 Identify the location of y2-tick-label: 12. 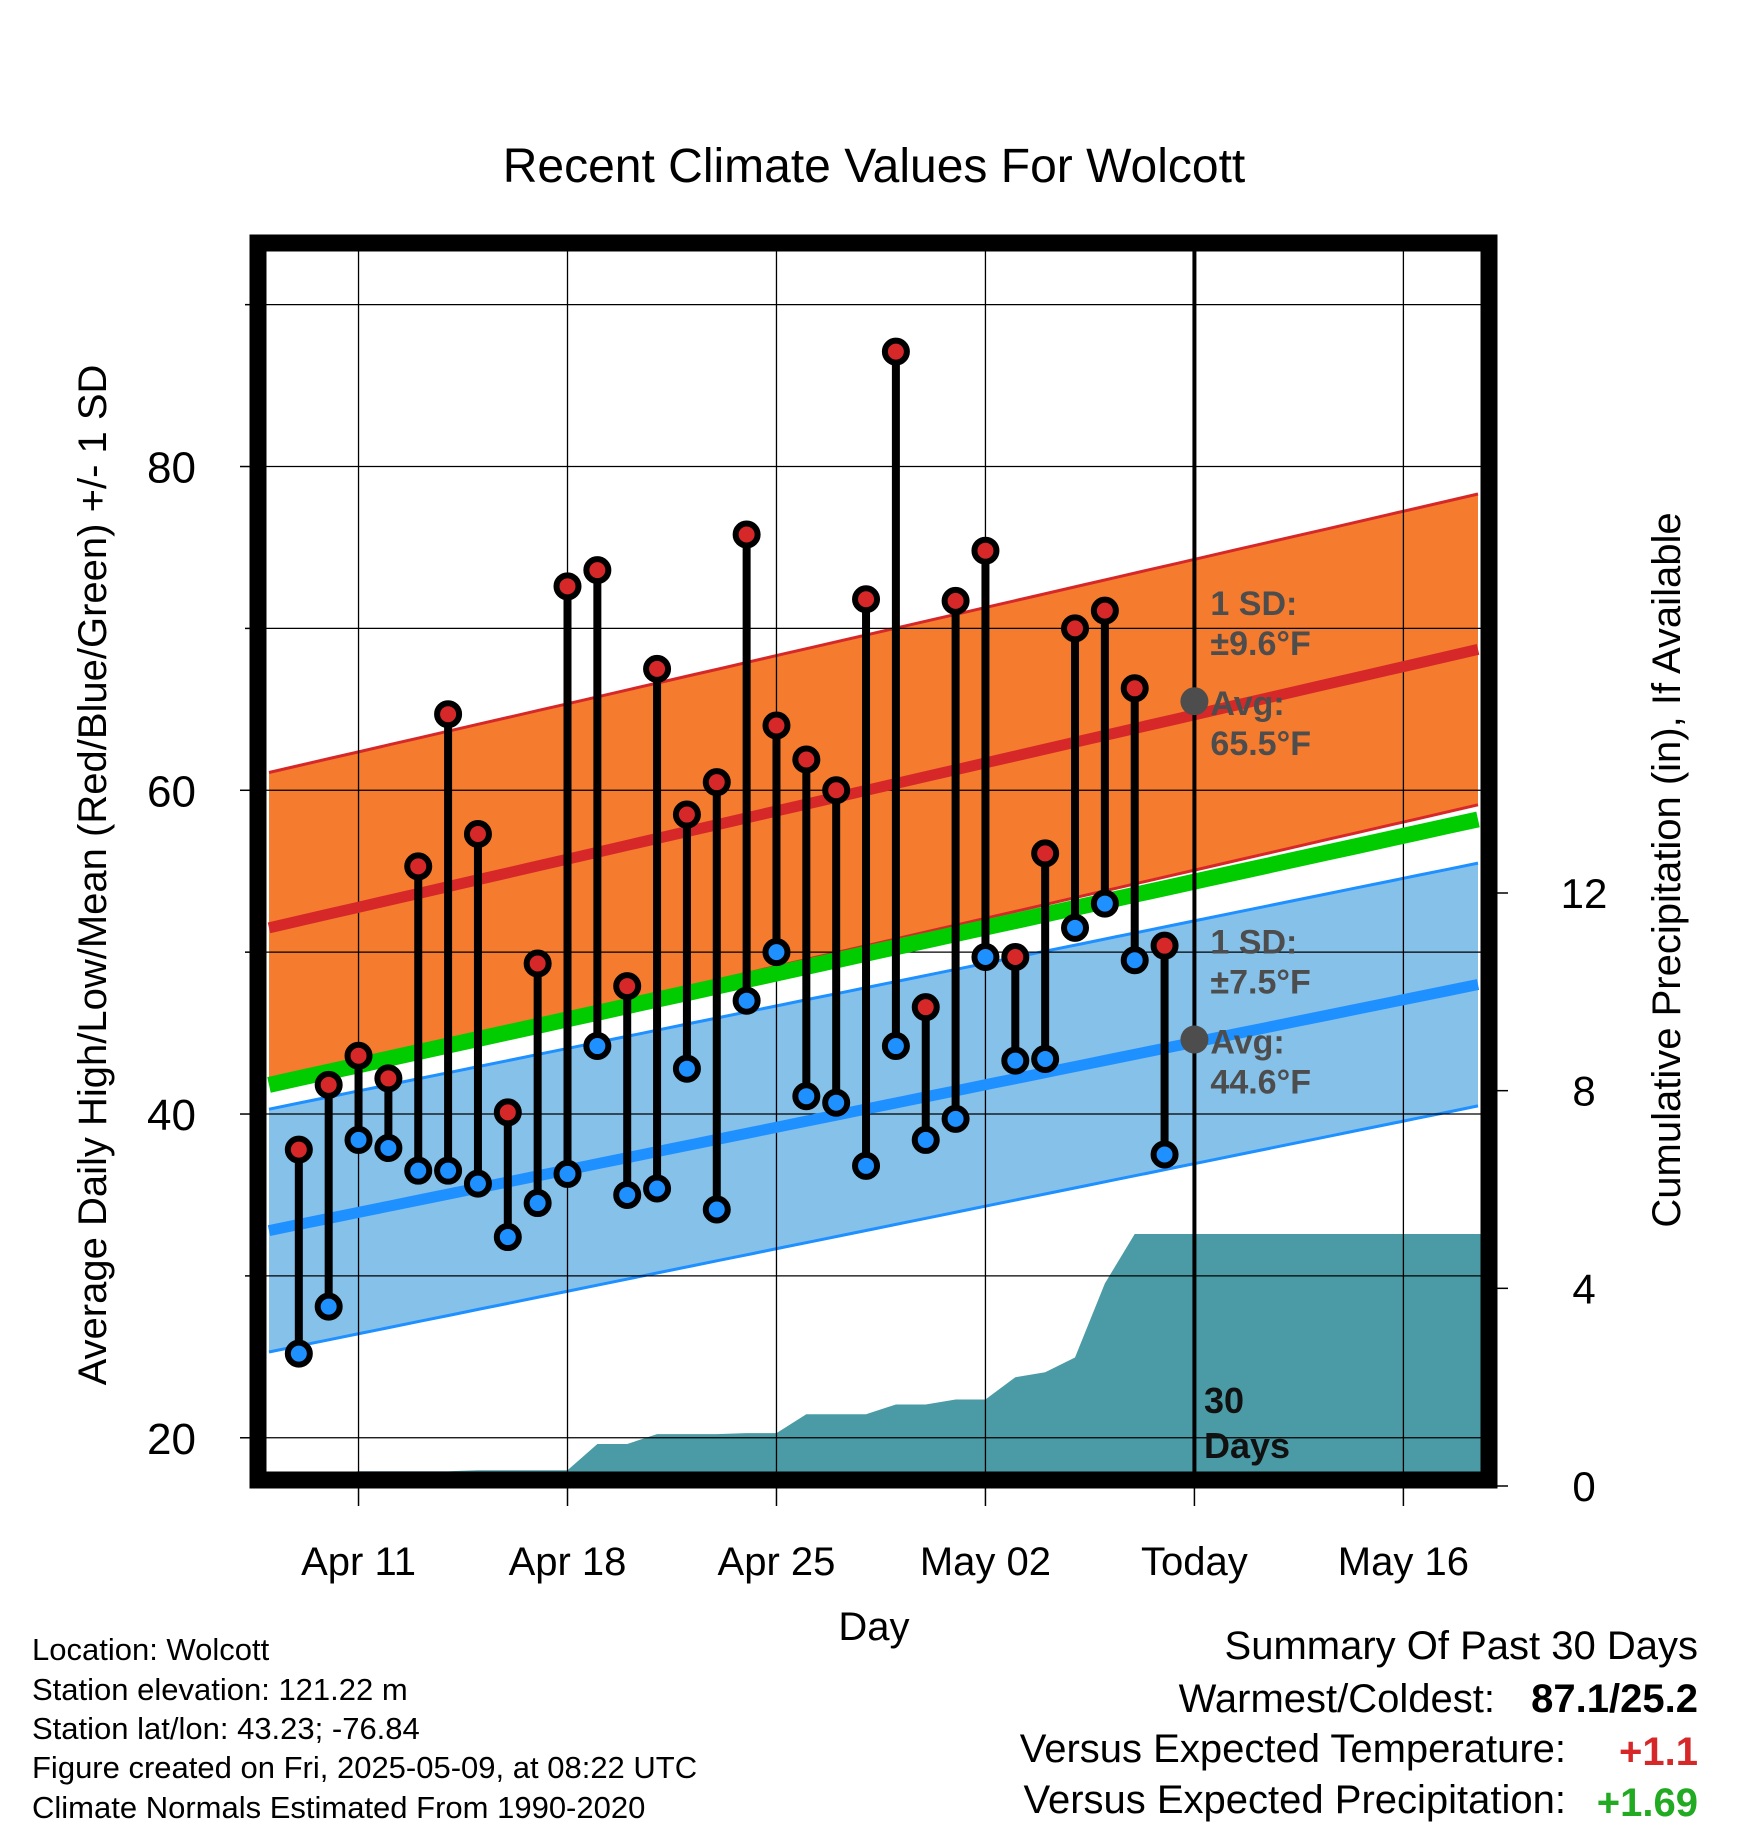
(1584, 893).